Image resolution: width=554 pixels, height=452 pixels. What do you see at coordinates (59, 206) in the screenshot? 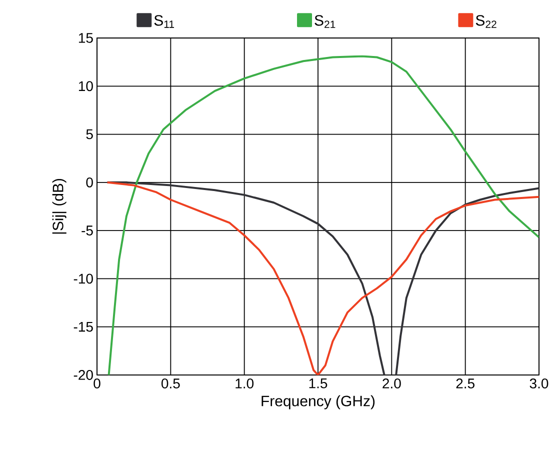
I see `y-axis-title: |Sij| (dB)` at bounding box center [59, 206].